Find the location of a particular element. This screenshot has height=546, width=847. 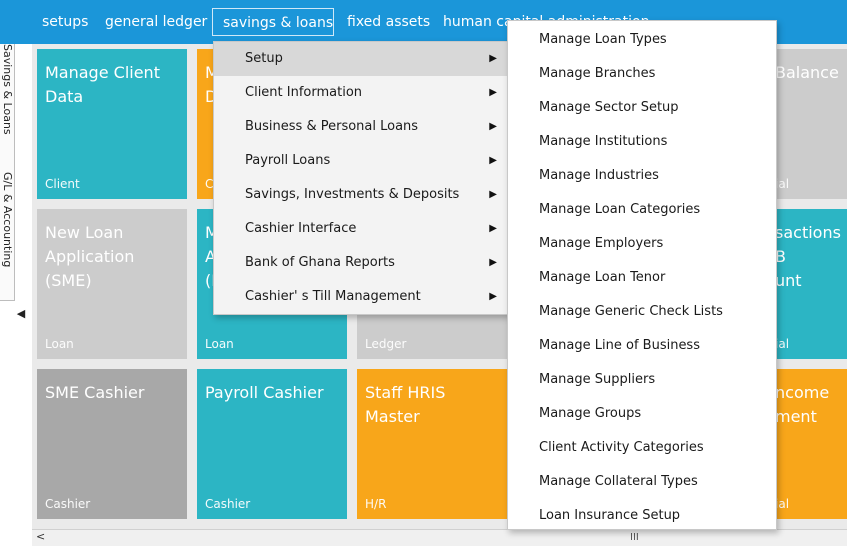

tab-gl-accounting-label: G/L & Accounting is located at coordinates (7, 220).